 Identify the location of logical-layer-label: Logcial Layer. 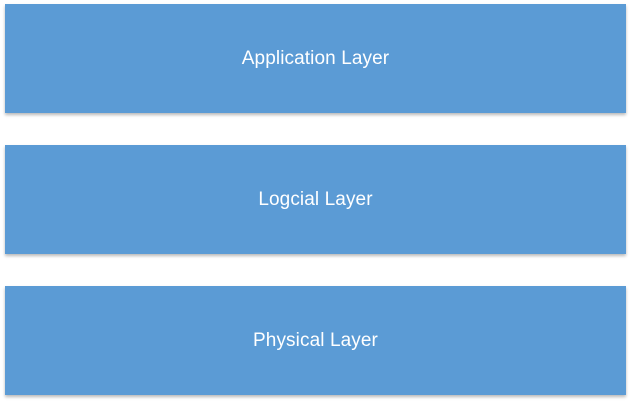
(315, 199).